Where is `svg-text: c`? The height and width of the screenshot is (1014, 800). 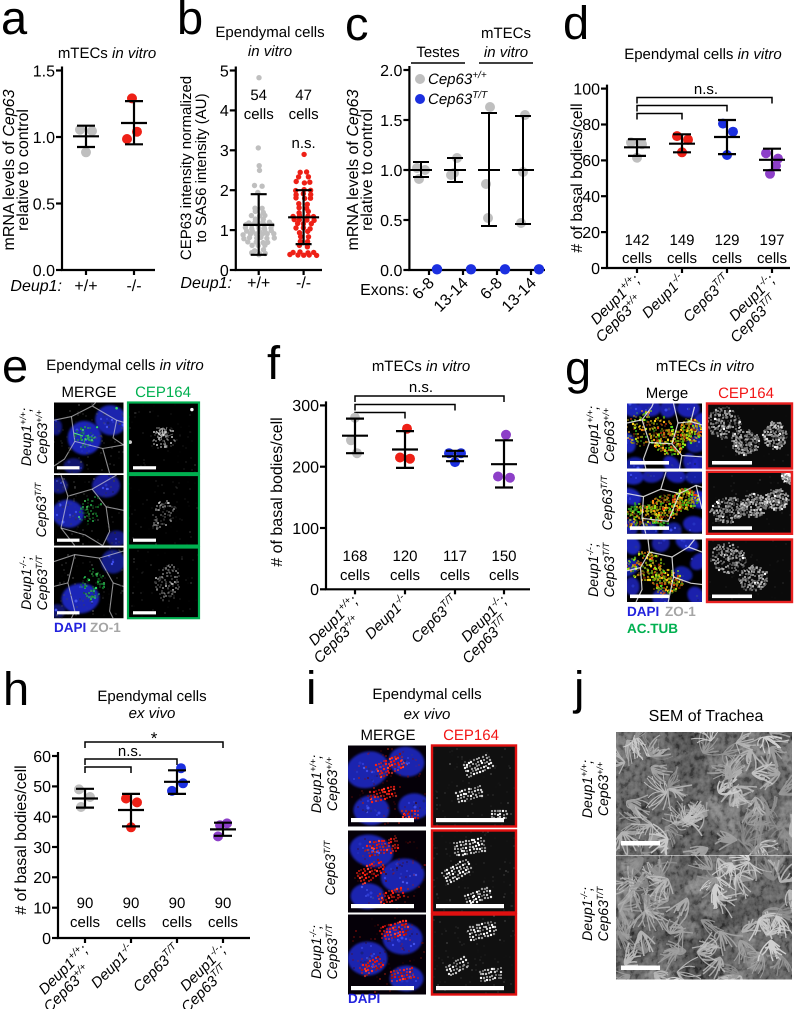
svg-text: c is located at coordinates (357, 25).